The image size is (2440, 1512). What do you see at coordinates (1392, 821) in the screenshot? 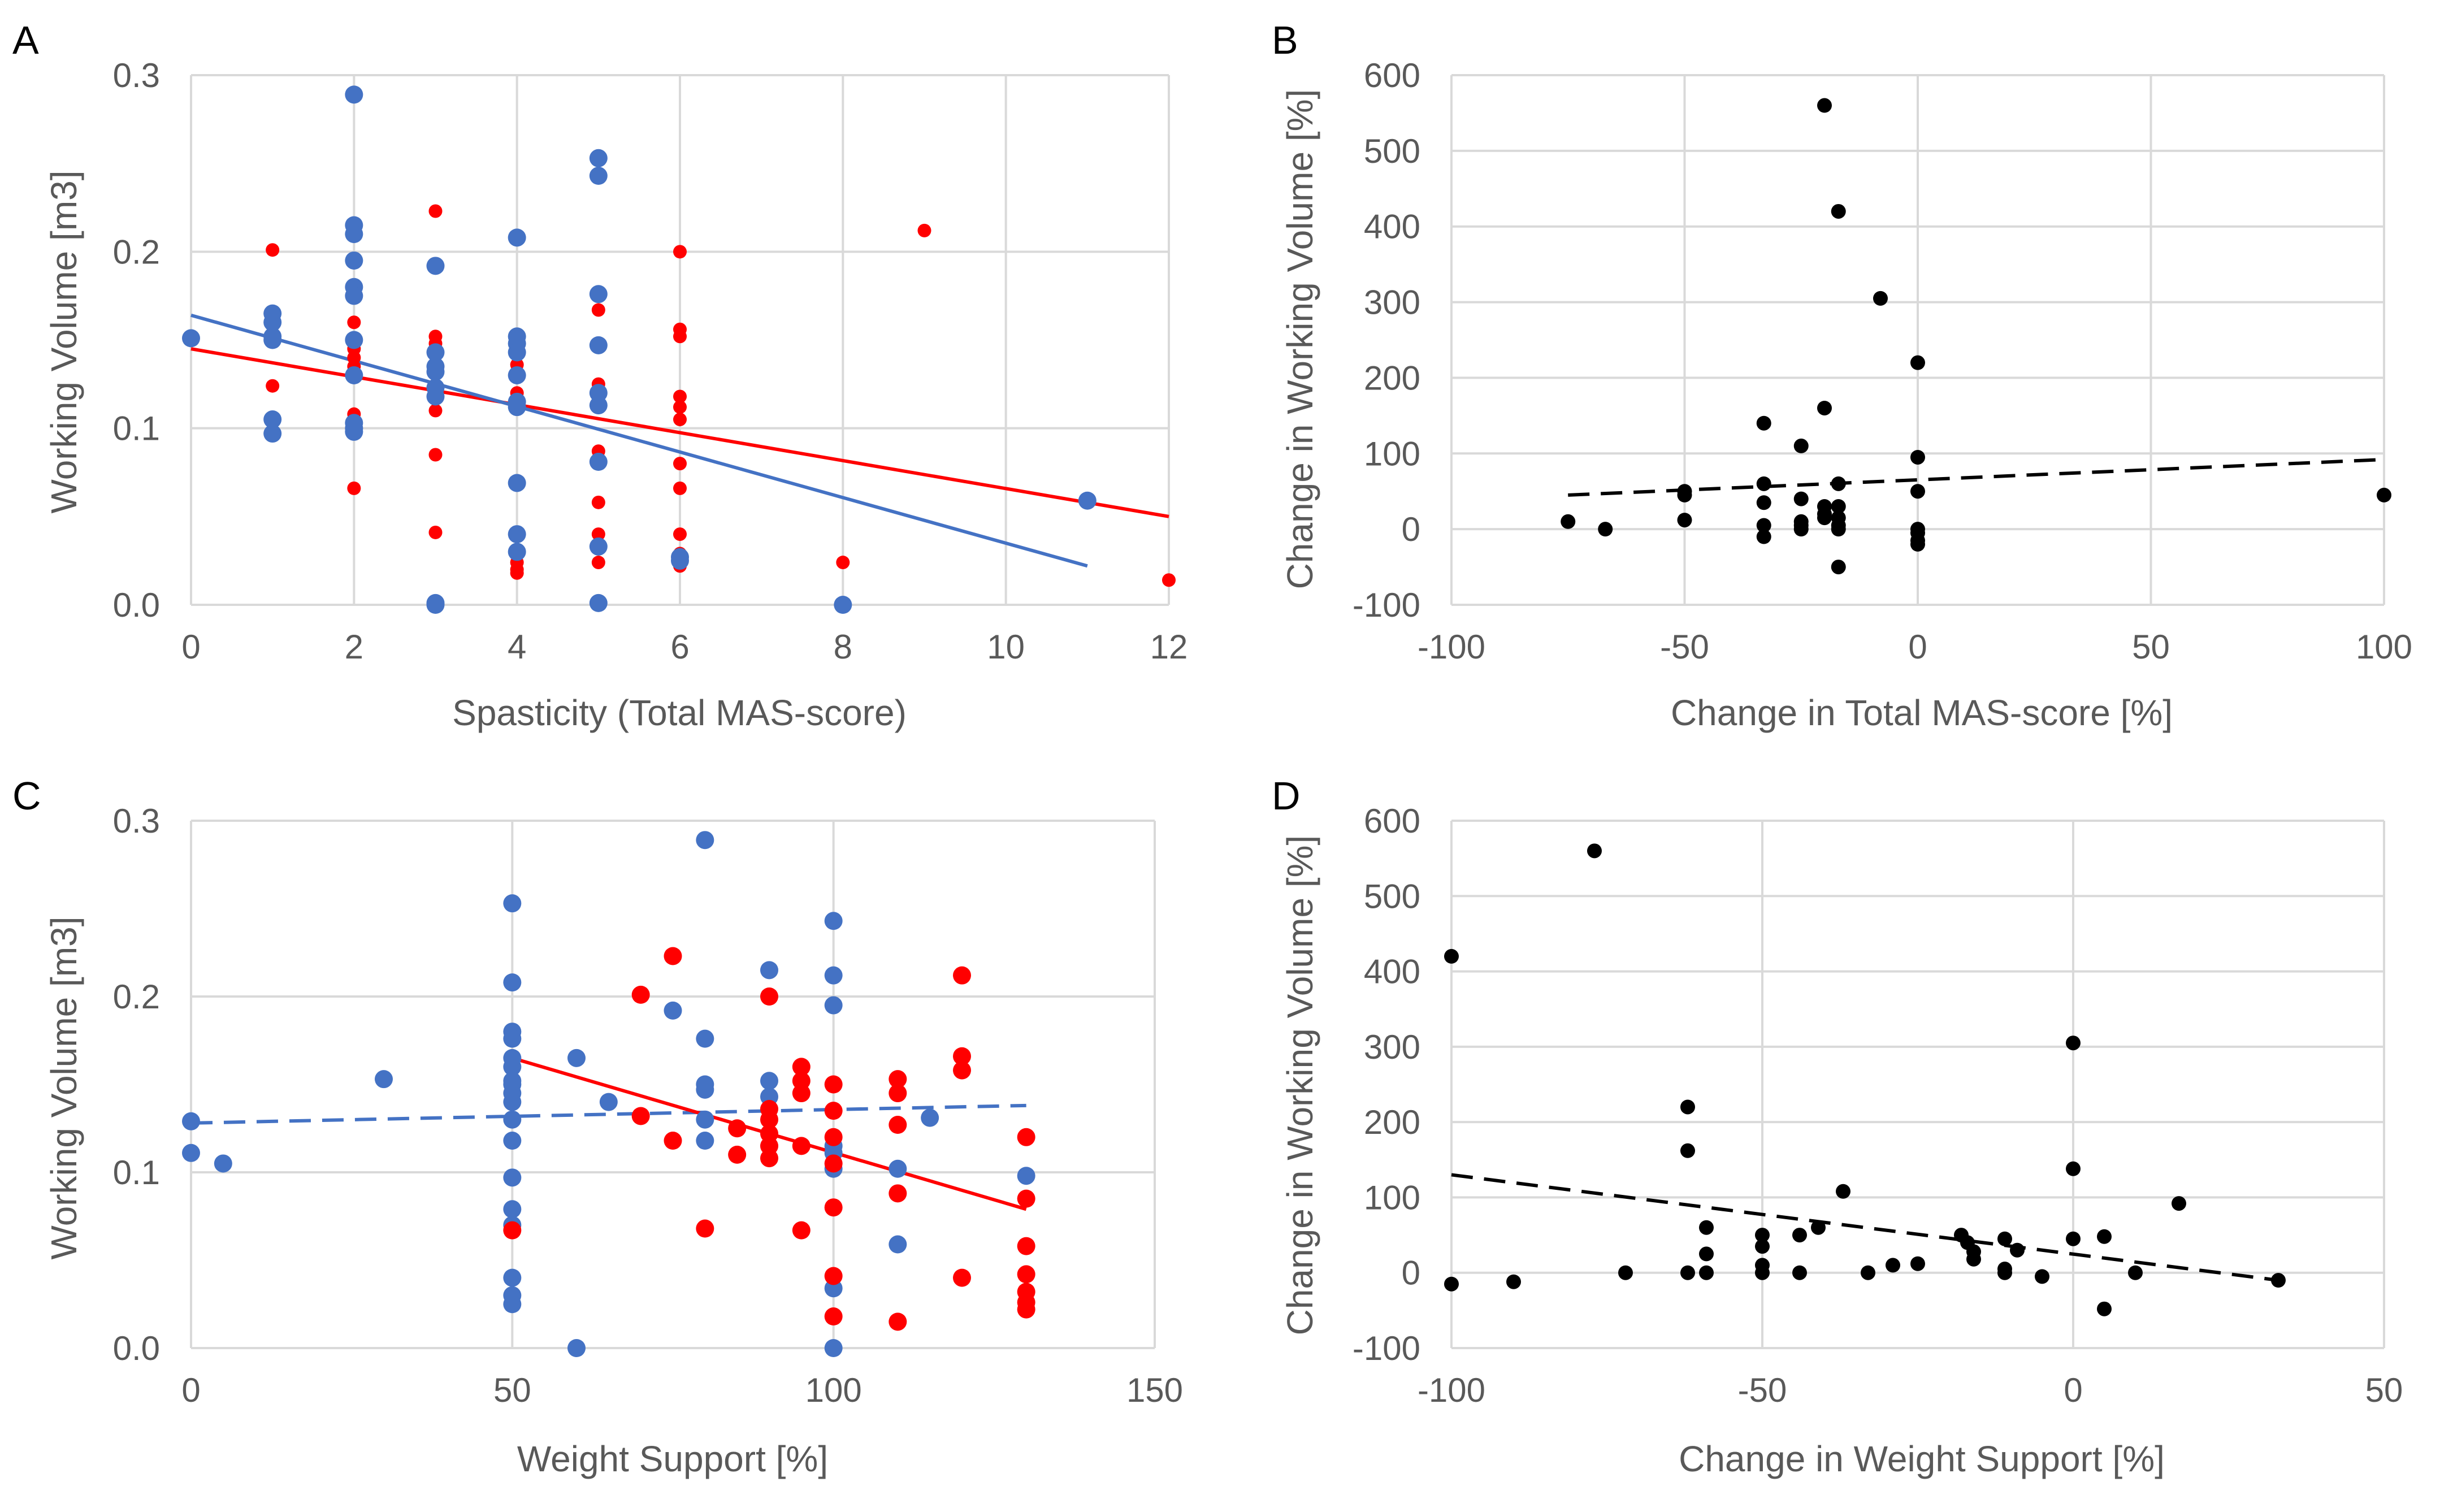
I see `y-tick-label: 600` at bounding box center [1392, 821].